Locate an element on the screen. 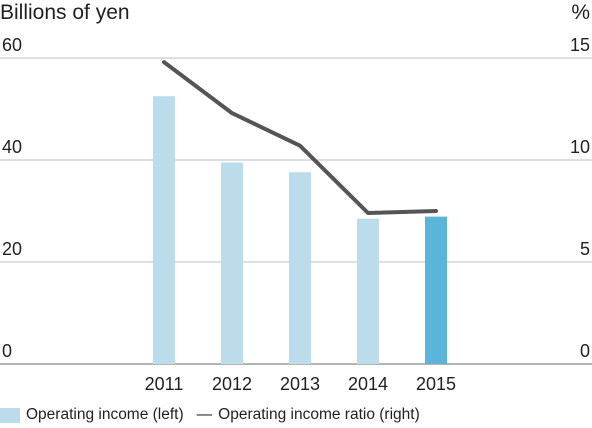 The width and height of the screenshot is (592, 428). bar-2012 is located at coordinates (232, 263).